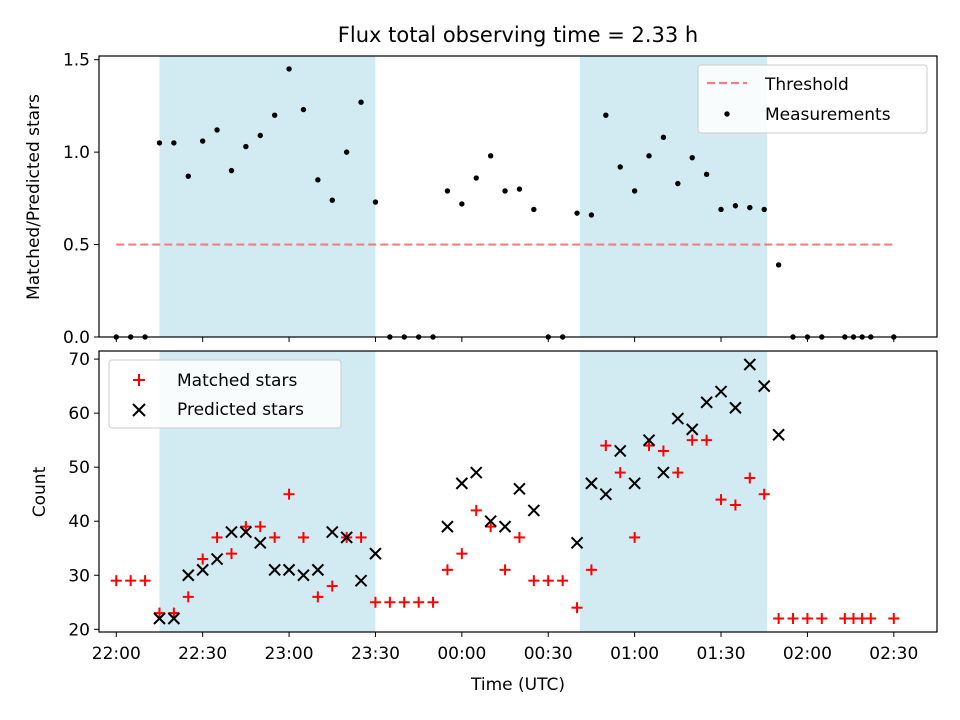  What do you see at coordinates (828, 115) in the screenshot?
I see `measurements-legend-label: Measurements` at bounding box center [828, 115].